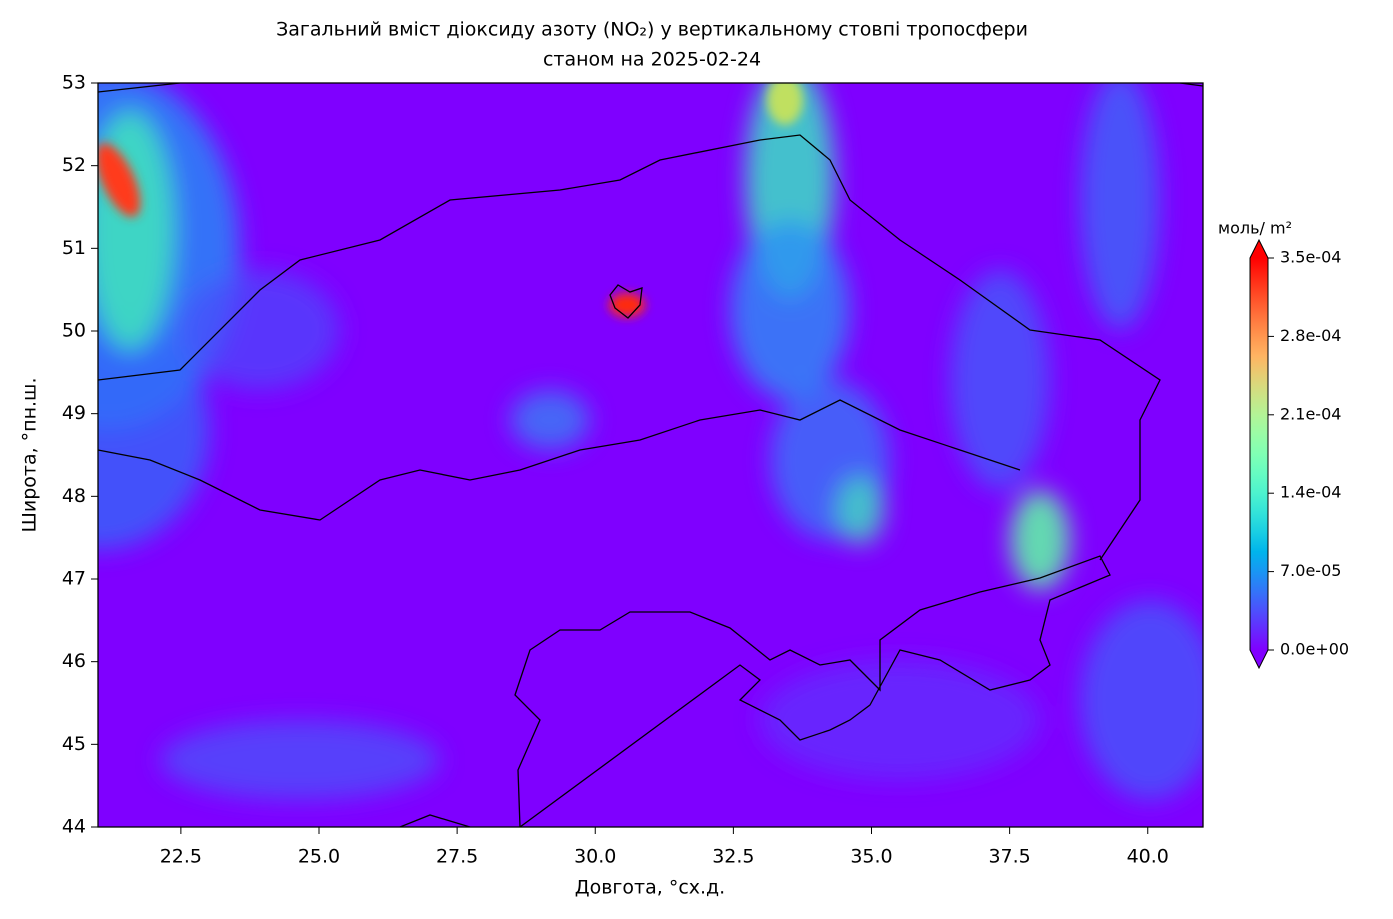 This screenshot has width=1393, height=919. What do you see at coordinates (74, 661) in the screenshot?
I see `y-tick-label: 46` at bounding box center [74, 661].